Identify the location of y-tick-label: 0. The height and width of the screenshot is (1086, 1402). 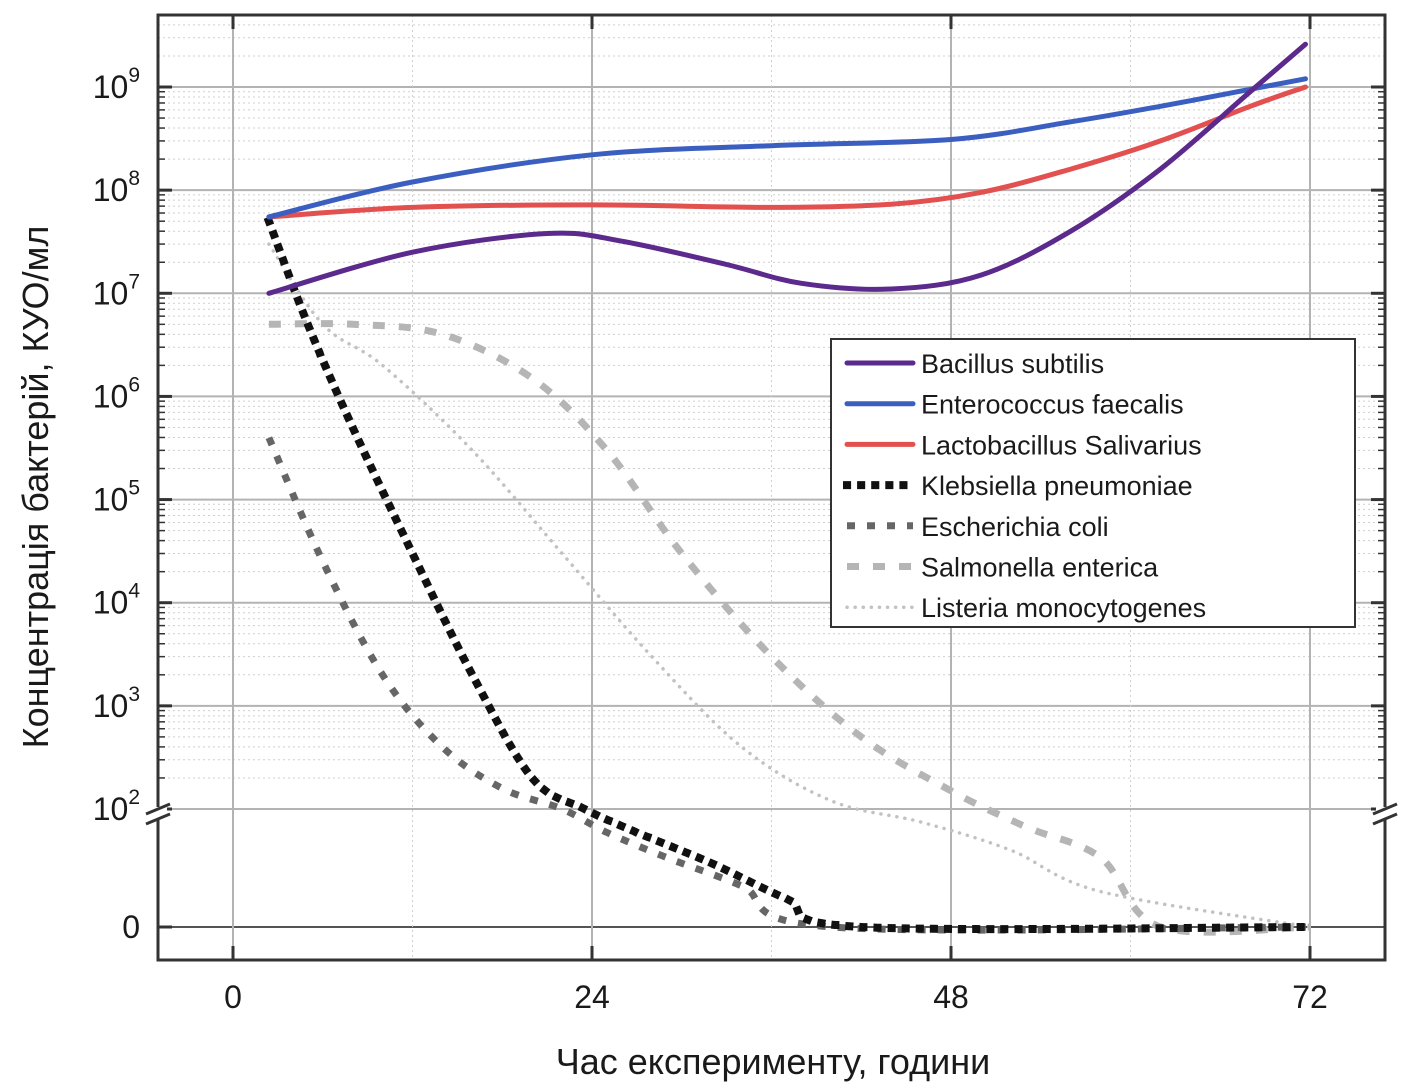
(131, 927).